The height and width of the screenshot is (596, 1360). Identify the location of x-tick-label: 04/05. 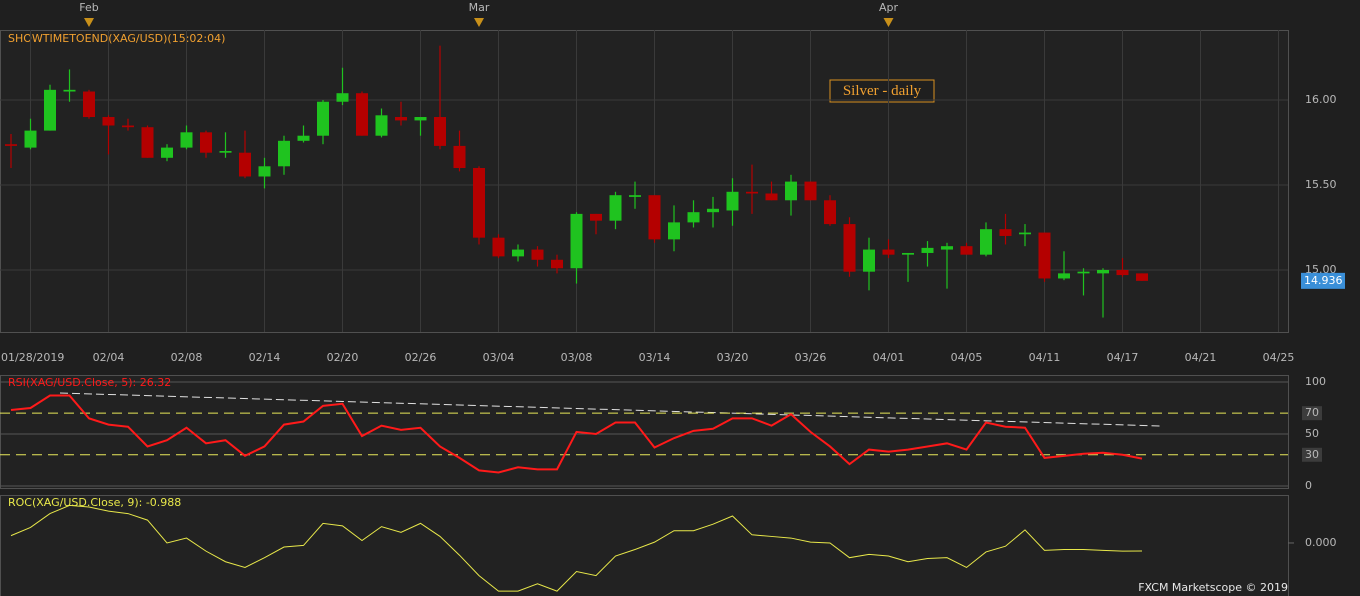
(967, 357).